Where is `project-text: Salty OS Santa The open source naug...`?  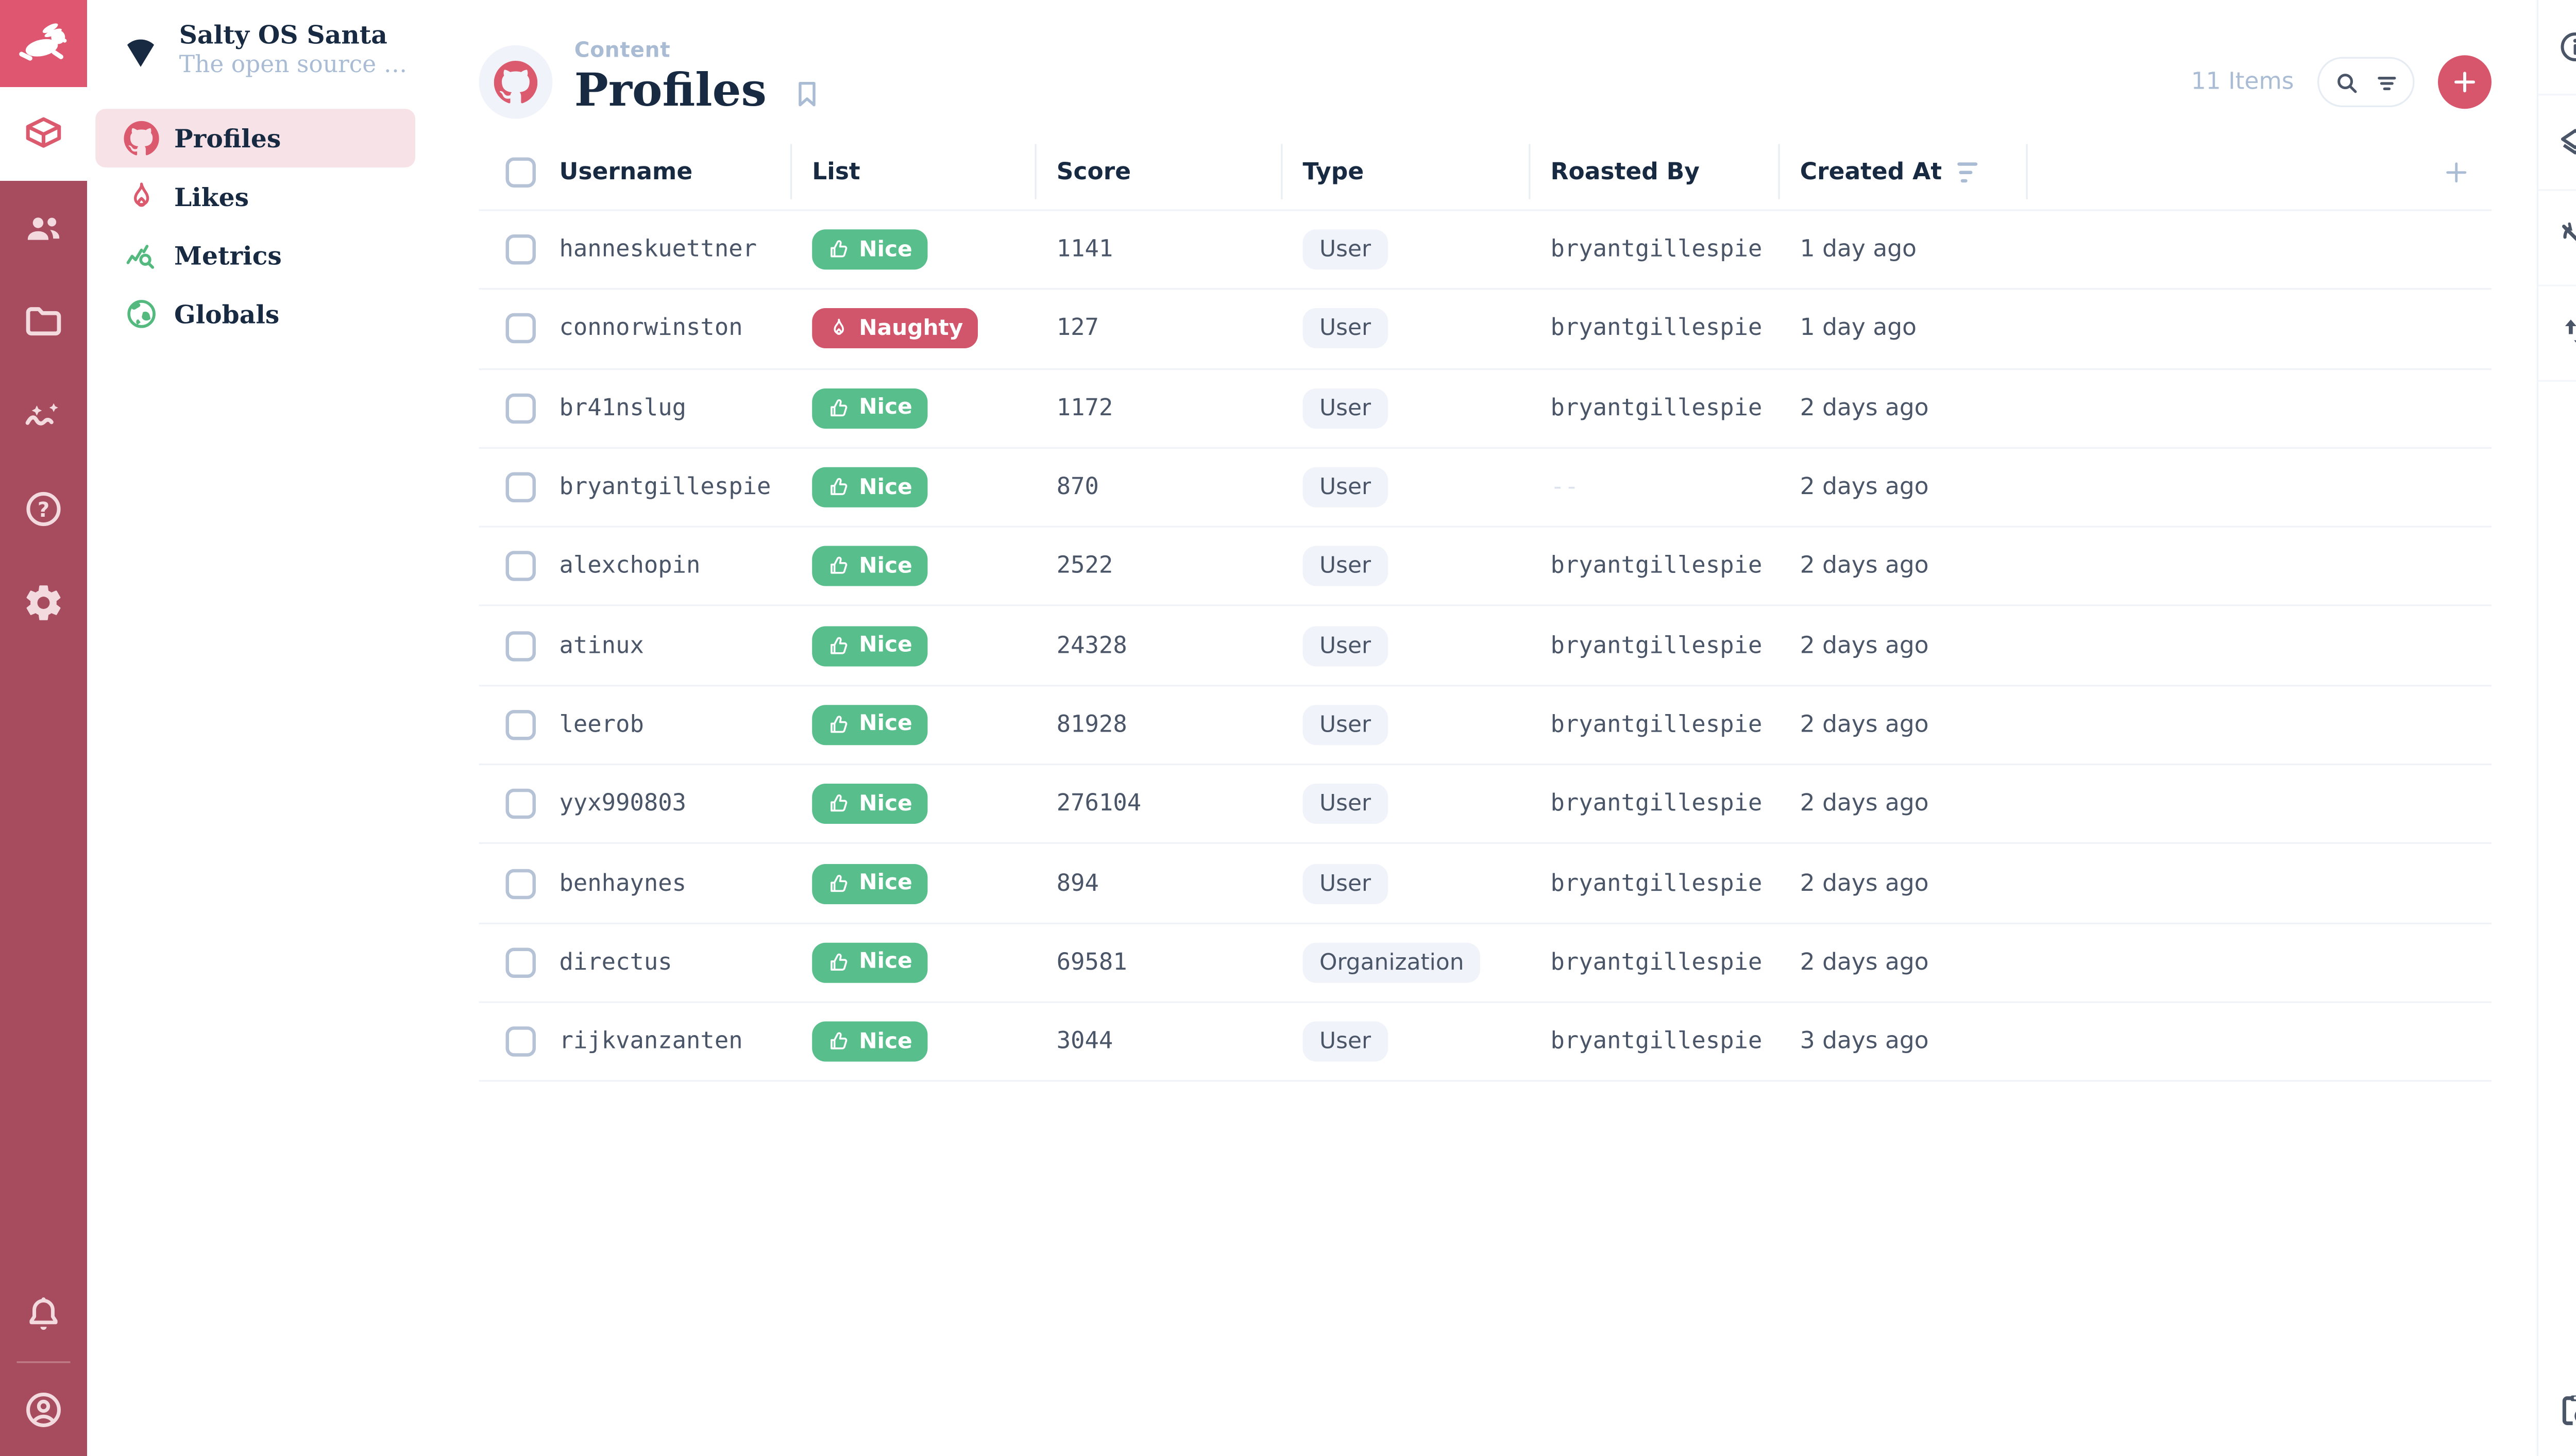
project-text: Salty OS Santa The open source naug... is located at coordinates (295, 49).